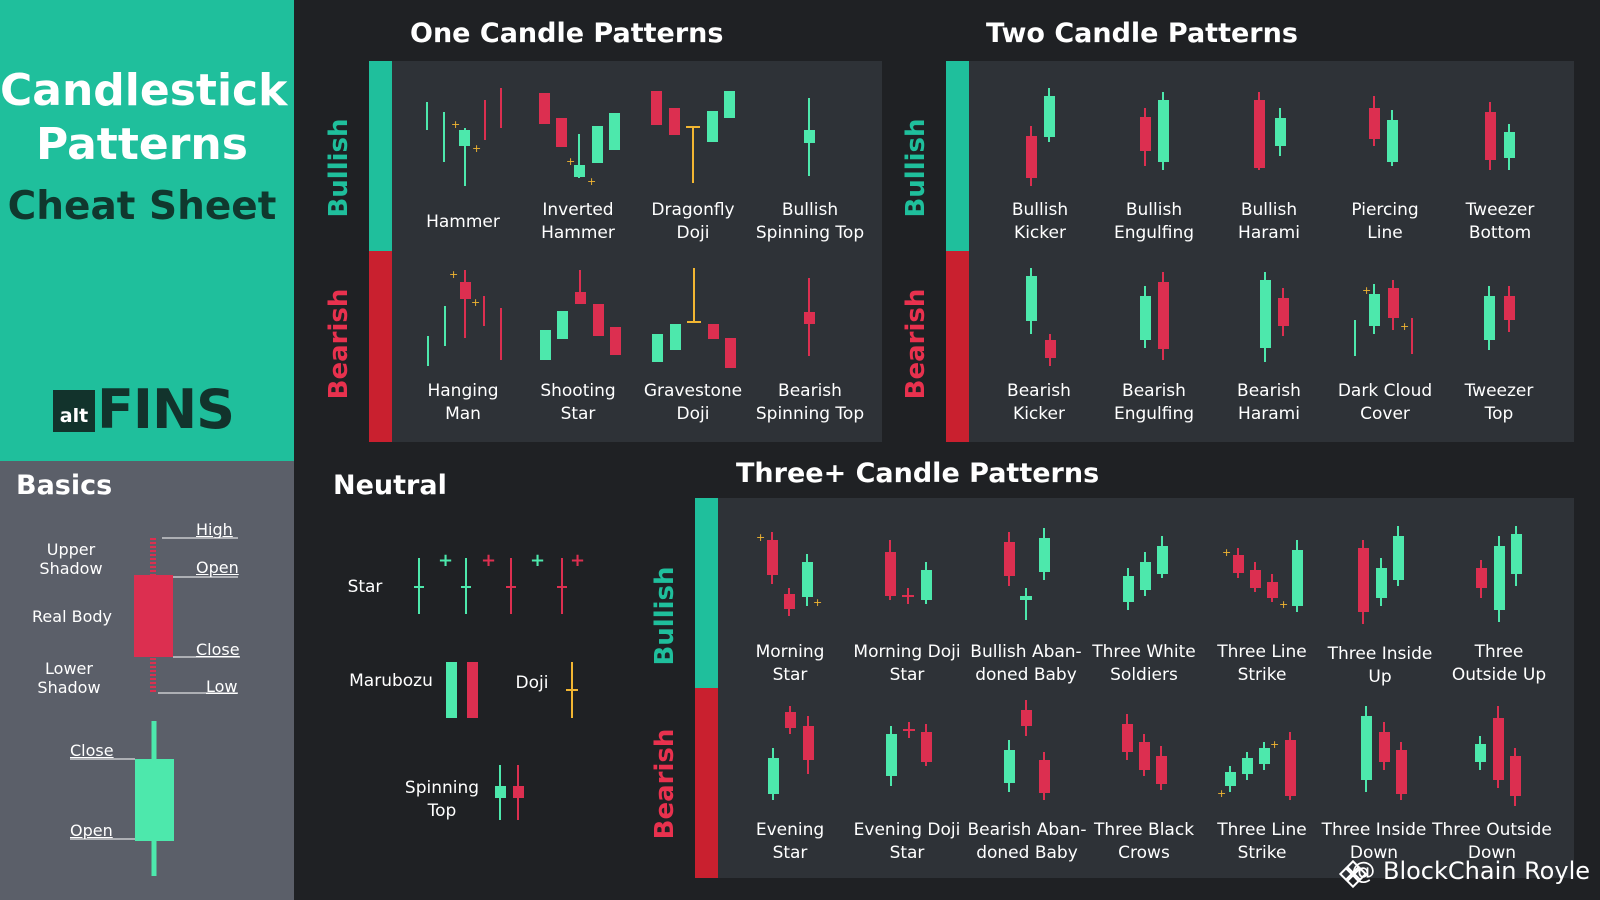  I want to click on pattern-bullish-abandoned-baby: Bullish Aban-doned Baby, so click(1026, 663).